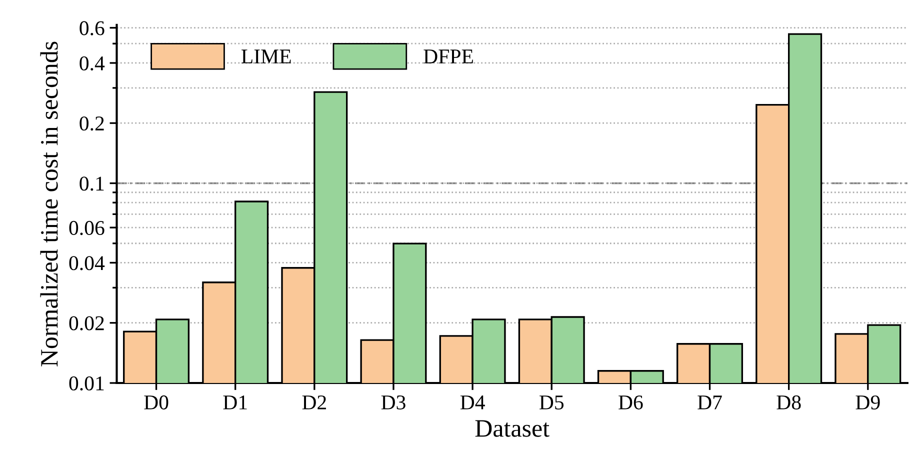  Describe the element at coordinates (86, 383) in the screenshot. I see `y-tick-label: 0.01` at that location.